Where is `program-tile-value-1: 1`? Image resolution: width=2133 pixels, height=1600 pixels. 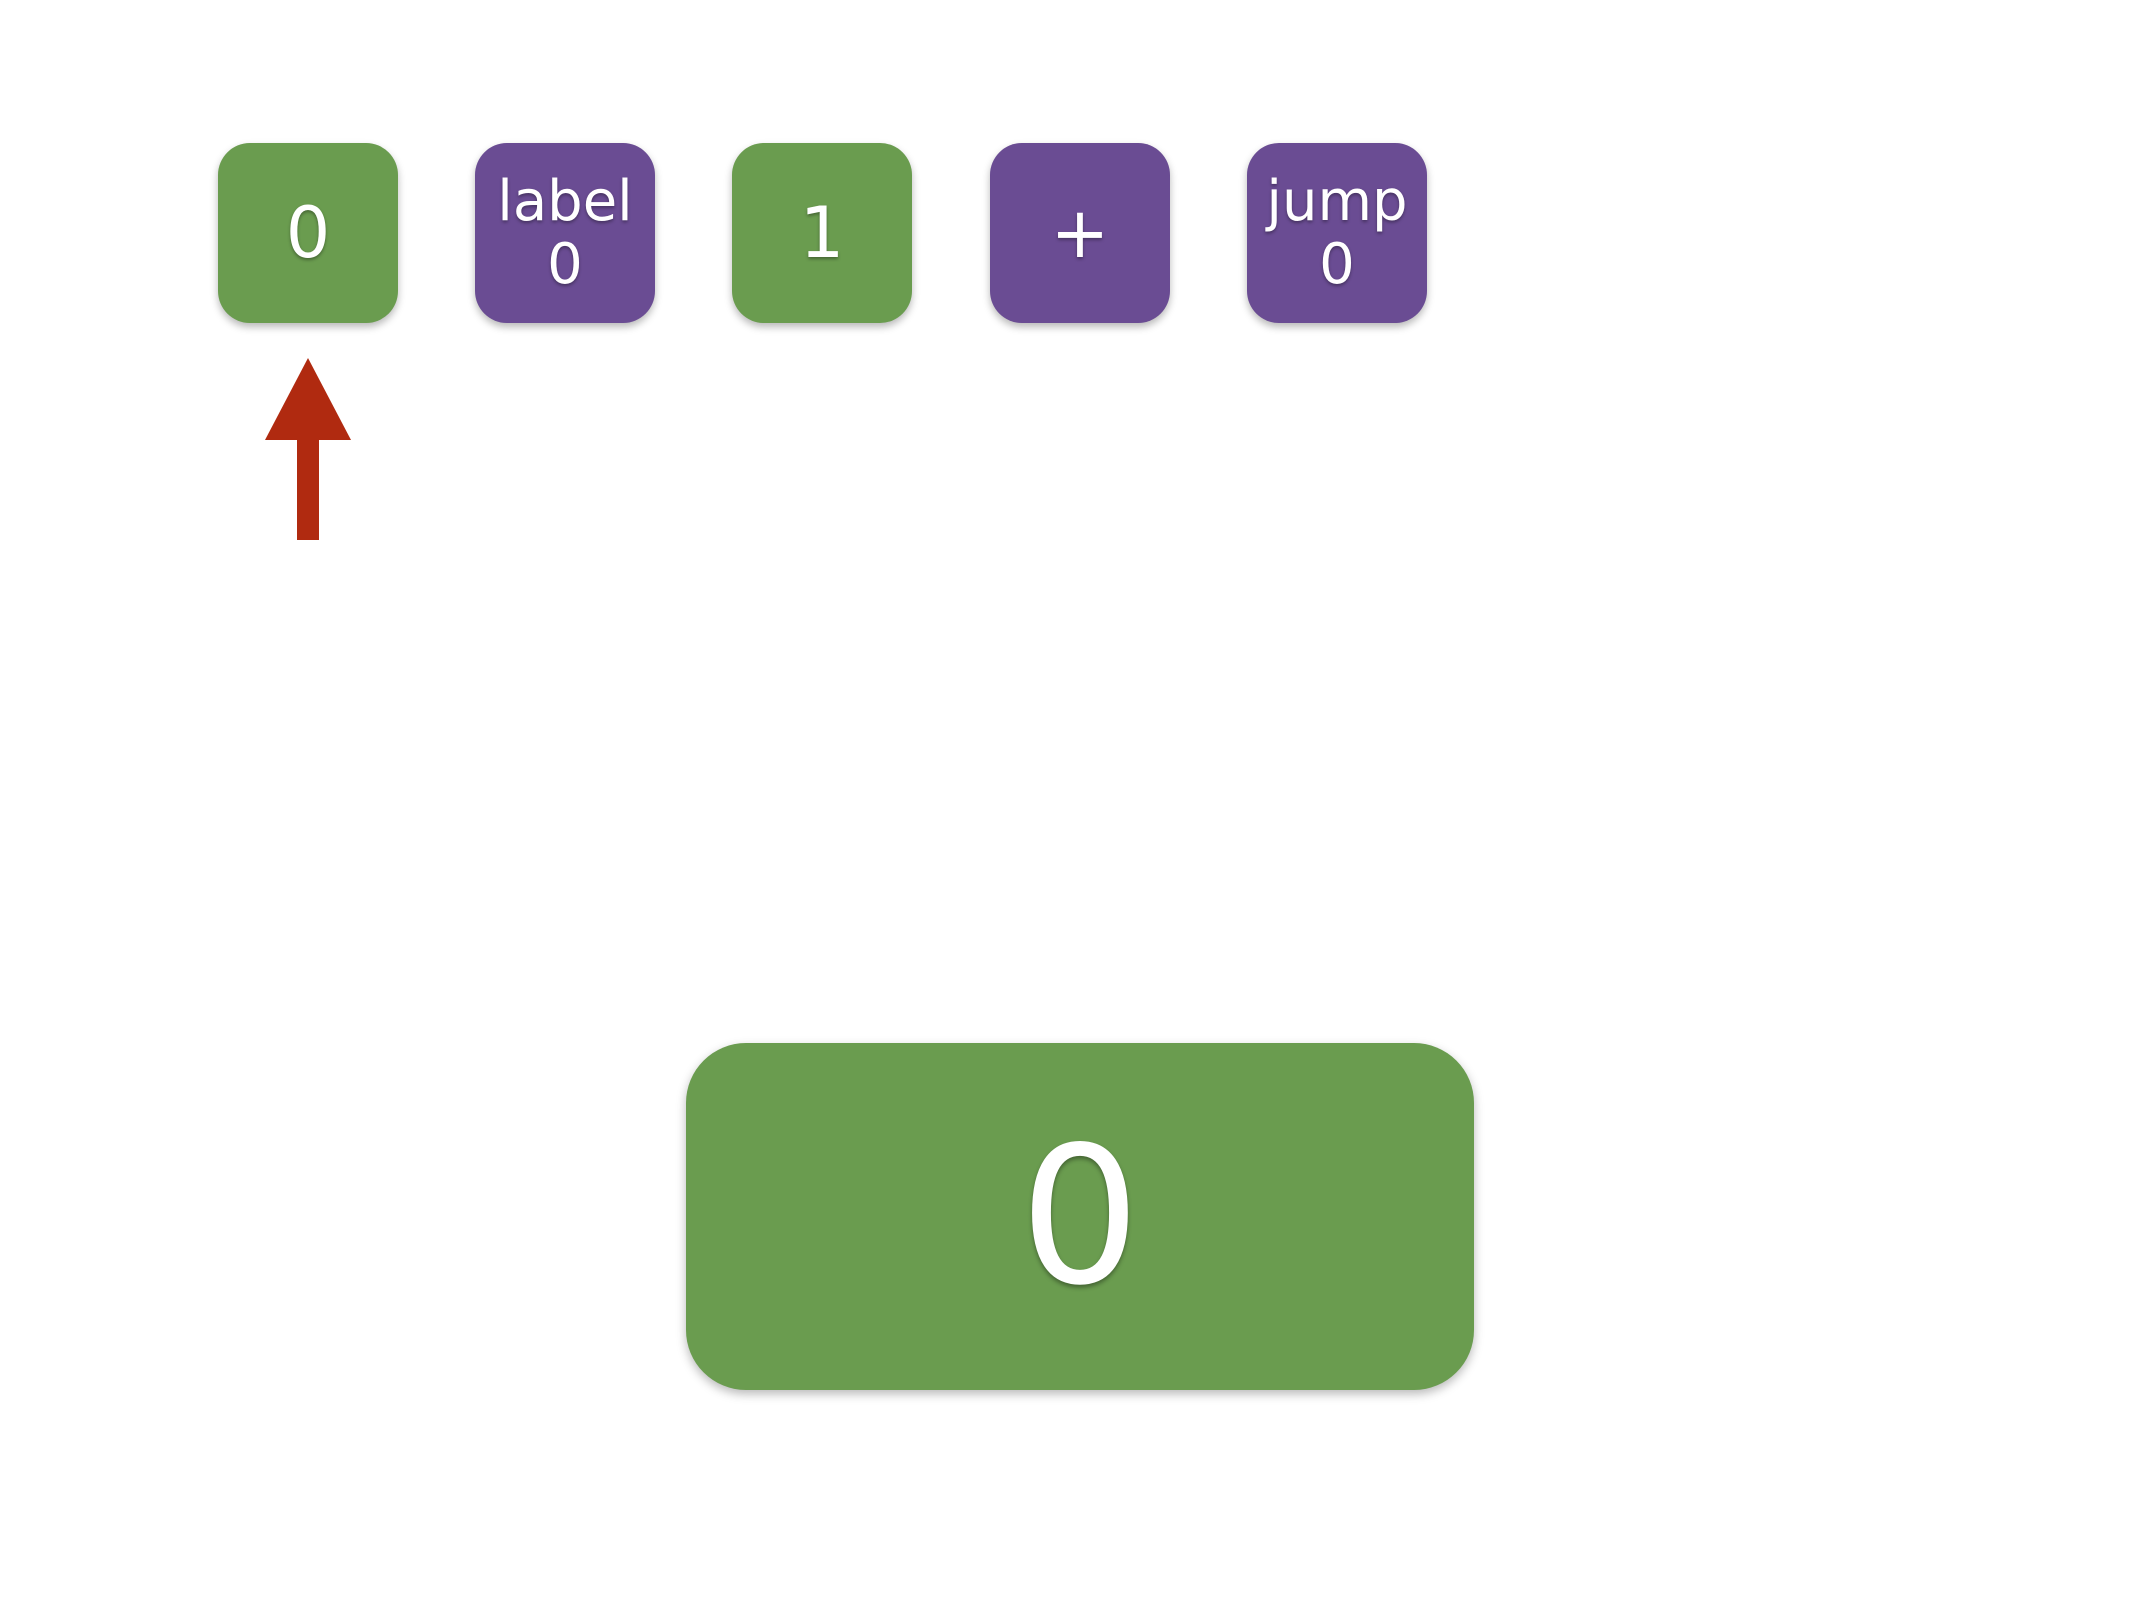
program-tile-value-1: 1 is located at coordinates (822, 233).